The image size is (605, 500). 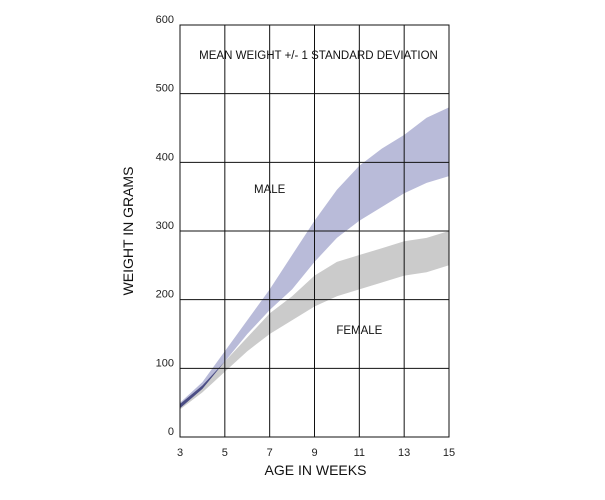 I want to click on y-tick-label: 0, so click(x=171, y=432).